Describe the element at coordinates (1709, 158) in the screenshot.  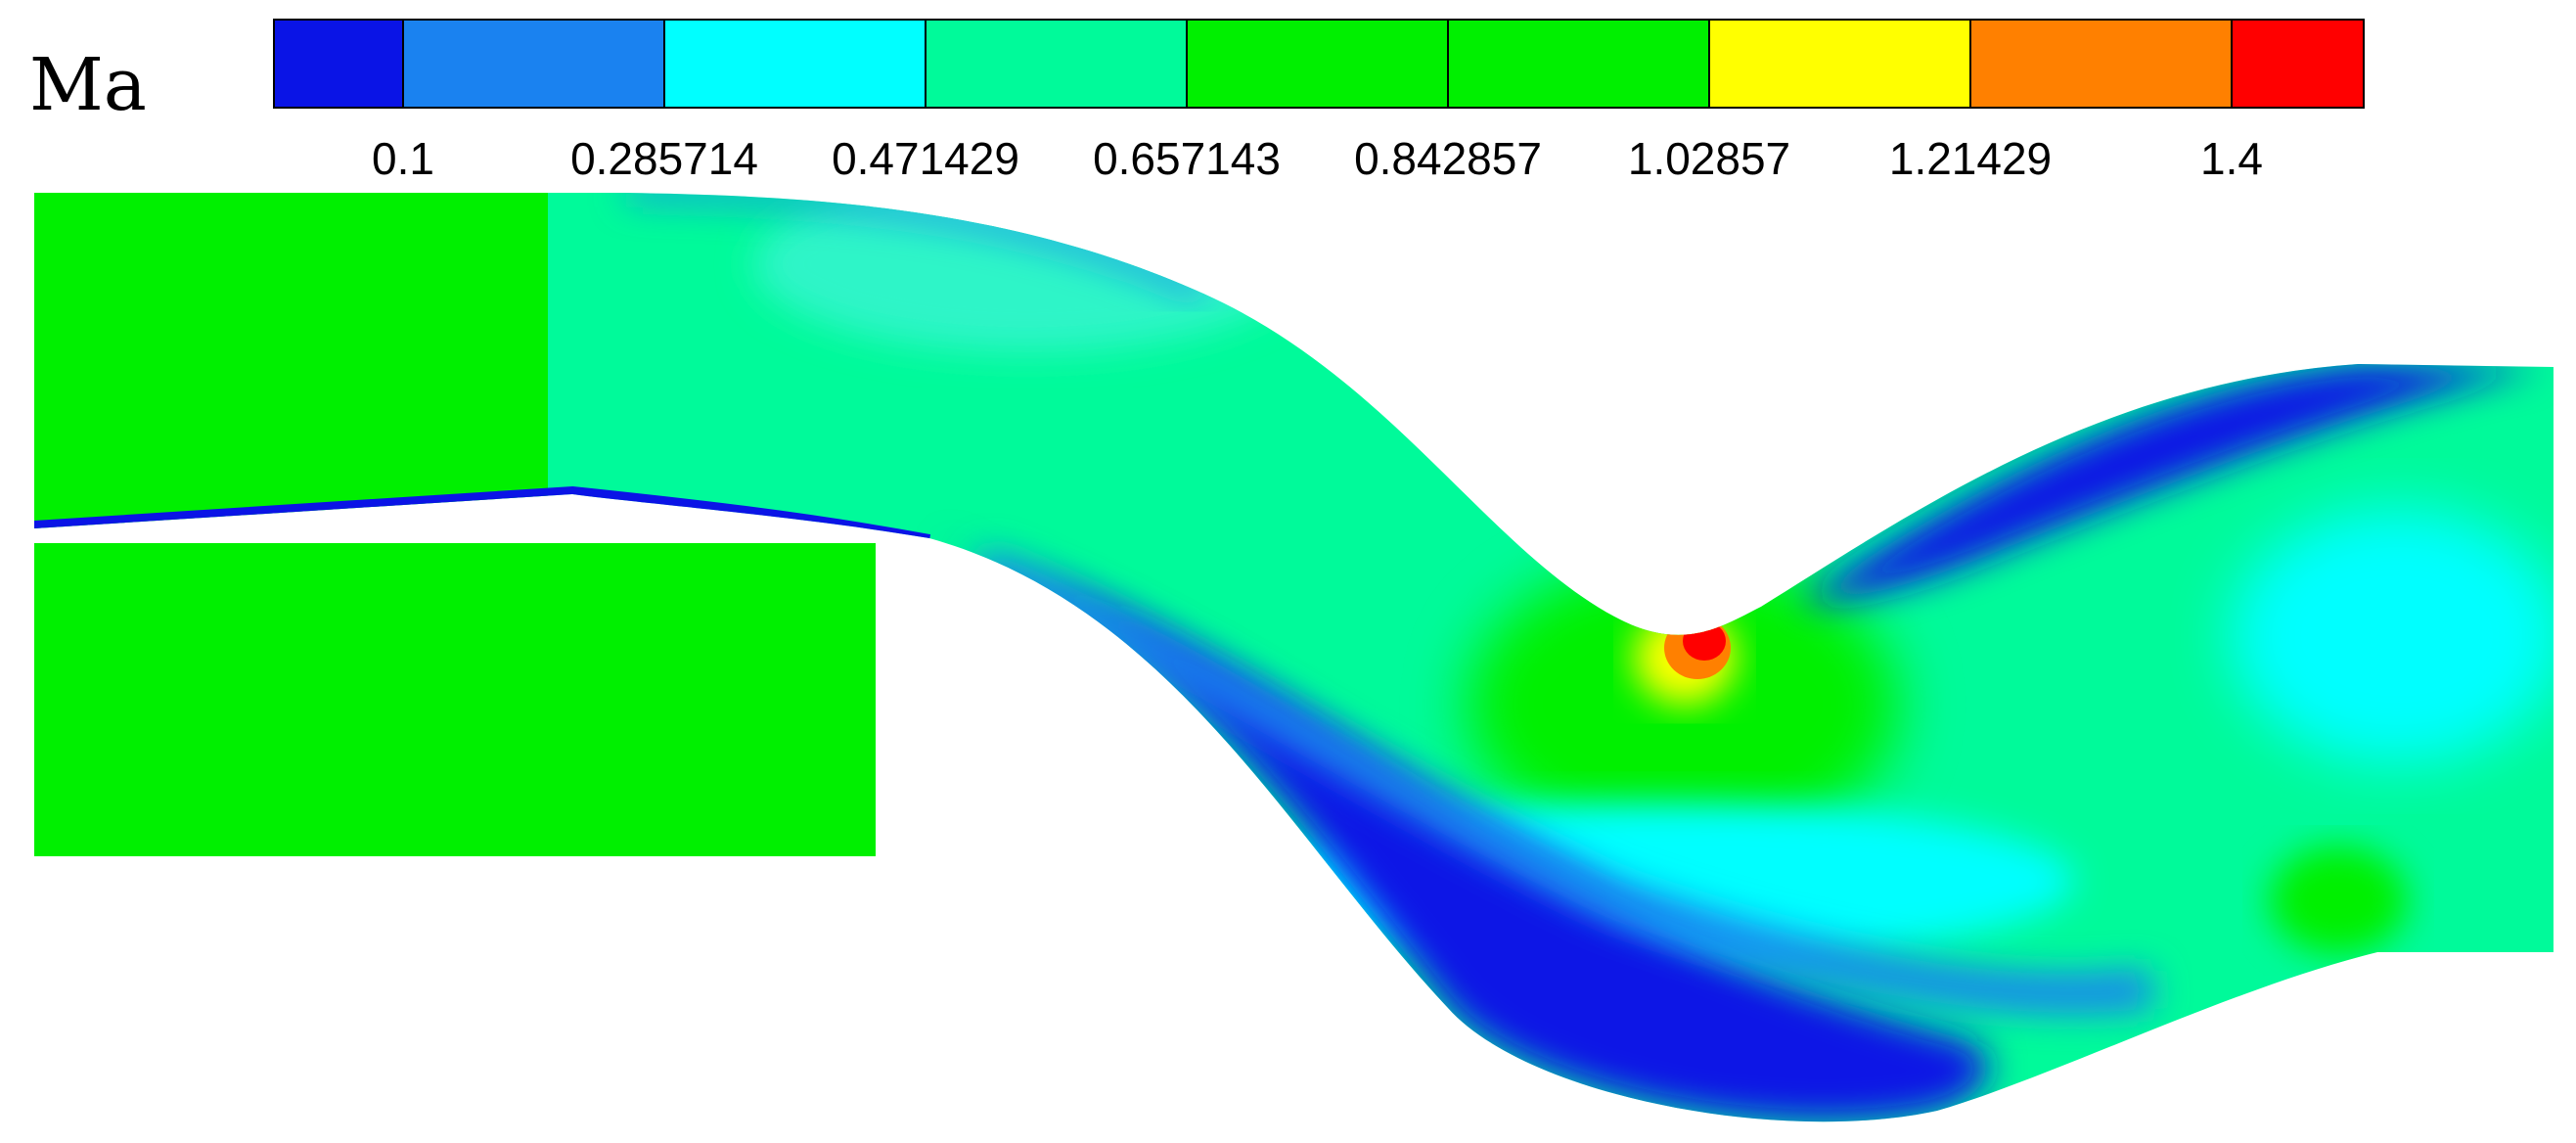
I see `colorbar-tick-label: 1.02857` at that location.